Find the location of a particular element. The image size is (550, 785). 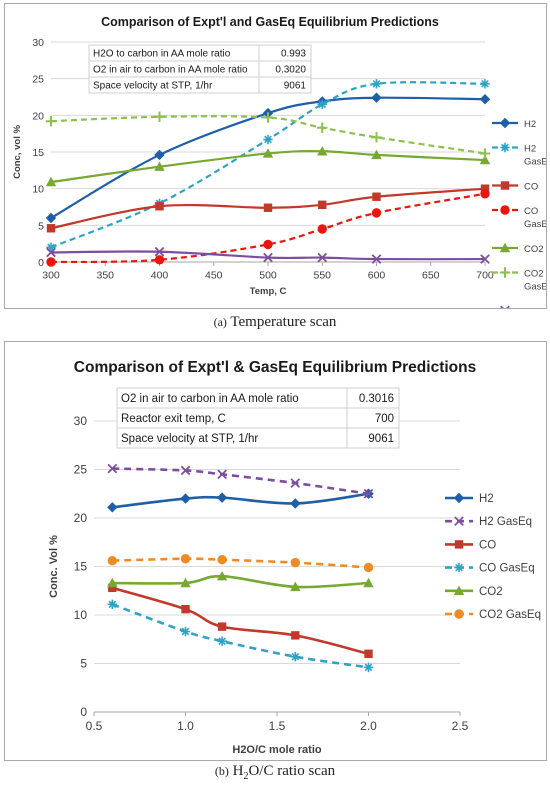

chart-a-xtick-label: 400 is located at coordinates (160, 276).